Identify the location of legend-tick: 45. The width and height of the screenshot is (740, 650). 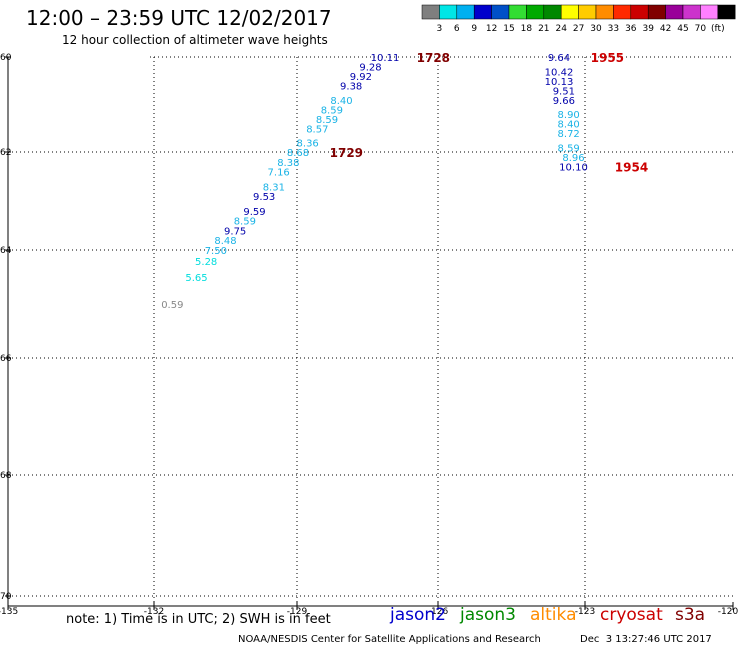
(682, 29).